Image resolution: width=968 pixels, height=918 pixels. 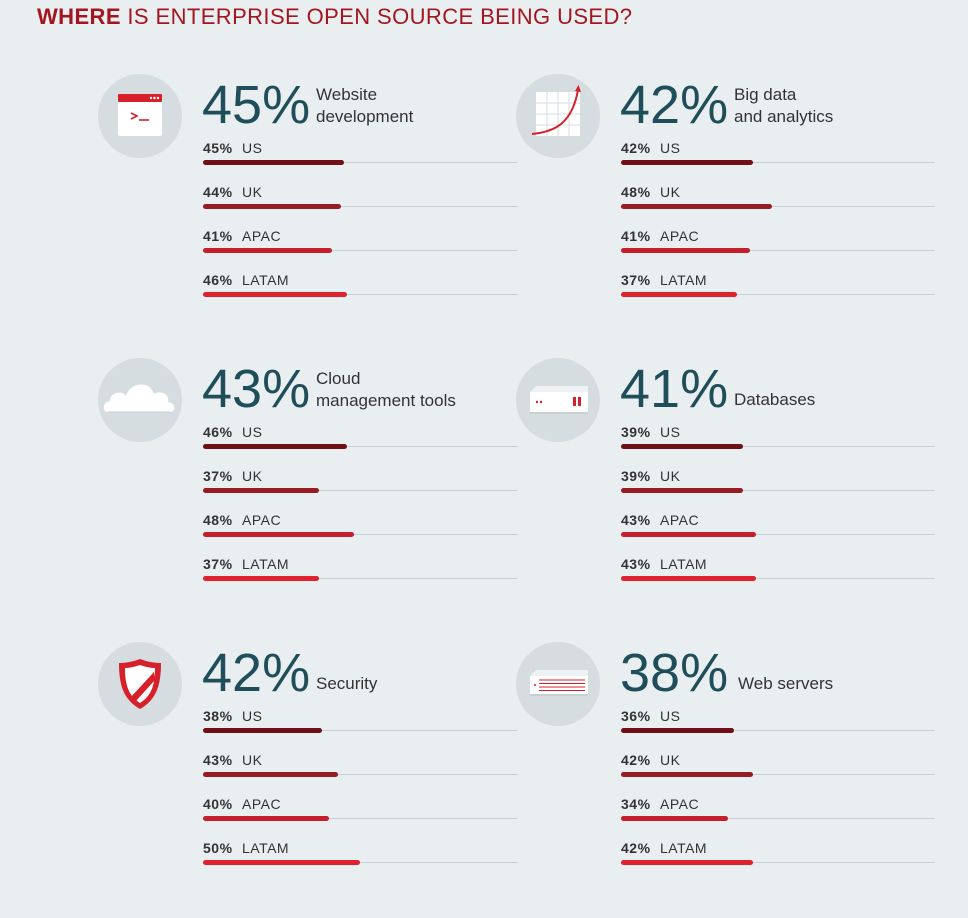 I want to click on category-label-line: Cloud, so click(x=338, y=378).